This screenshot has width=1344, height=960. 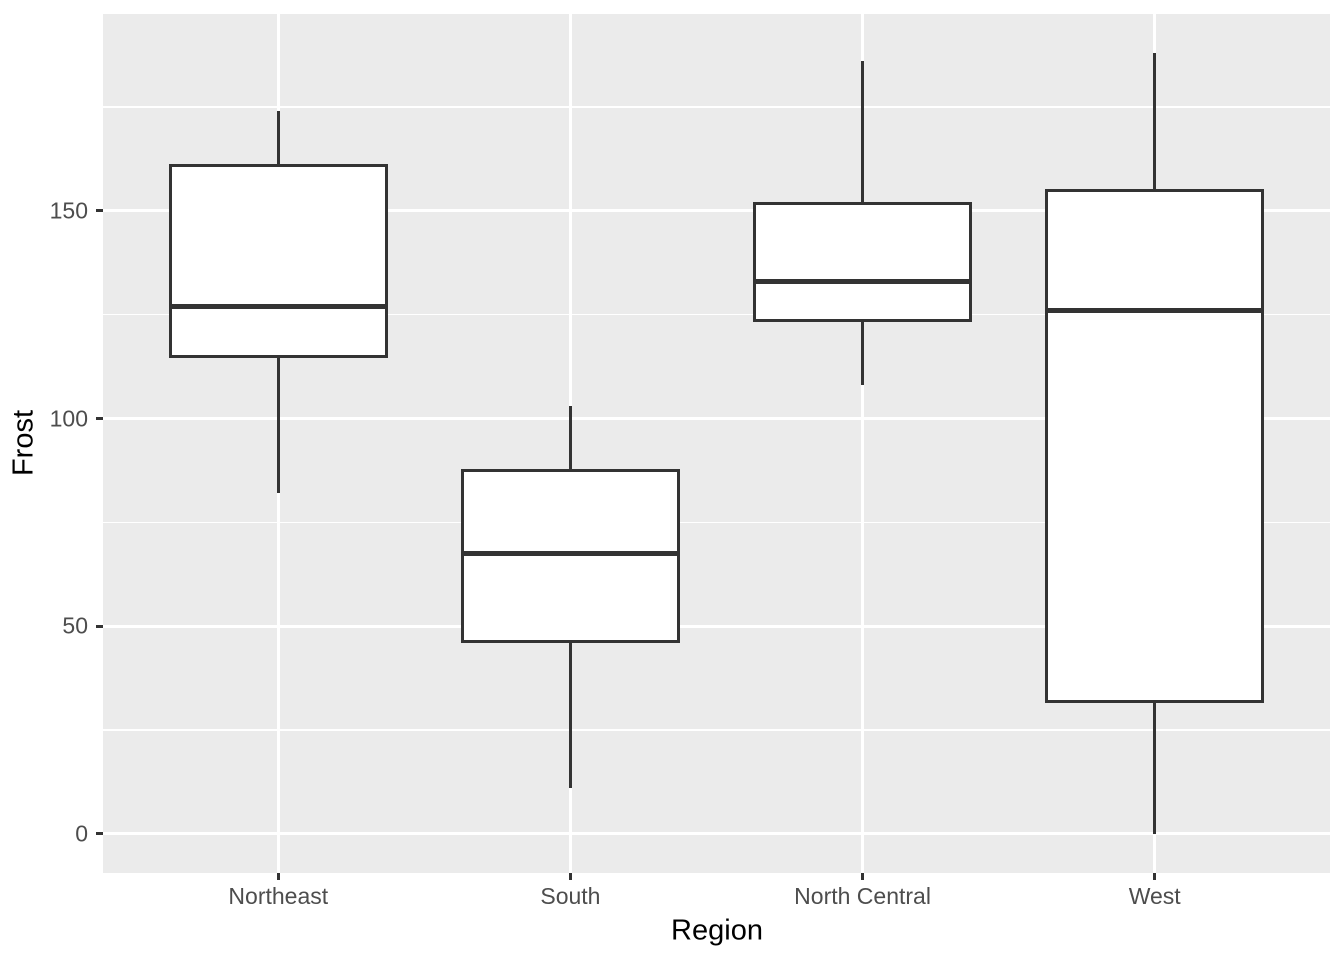 I want to click on box-west, so click(x=1155, y=445).